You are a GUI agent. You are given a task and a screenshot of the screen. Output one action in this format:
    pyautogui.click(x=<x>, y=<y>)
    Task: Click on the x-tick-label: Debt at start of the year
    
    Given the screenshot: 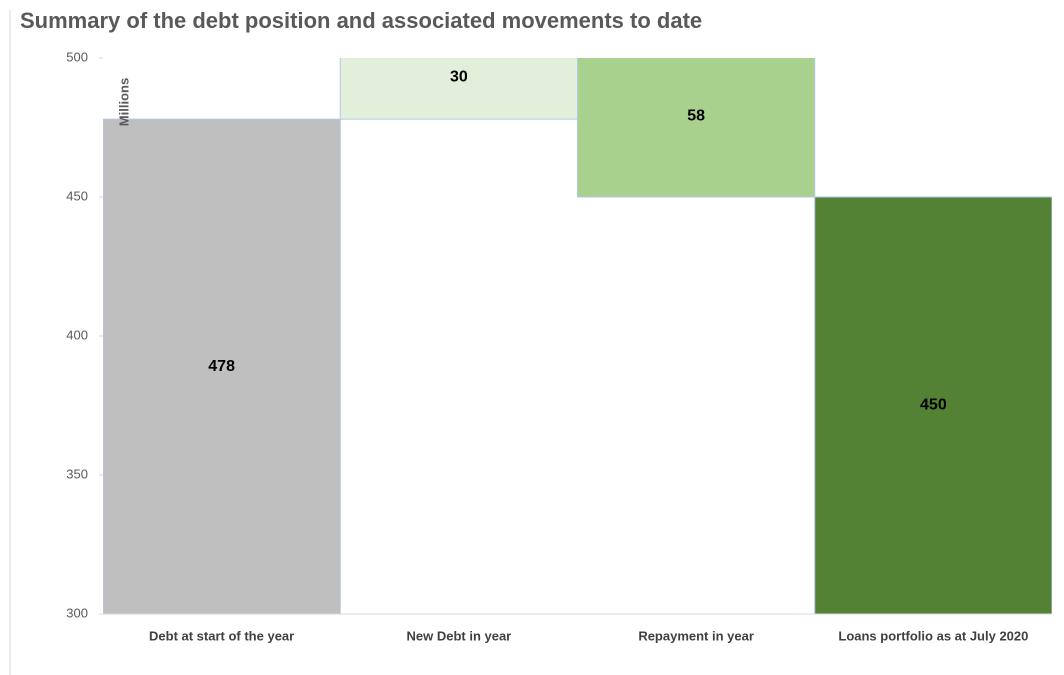 What is the action you would take?
    pyautogui.click(x=221, y=635)
    